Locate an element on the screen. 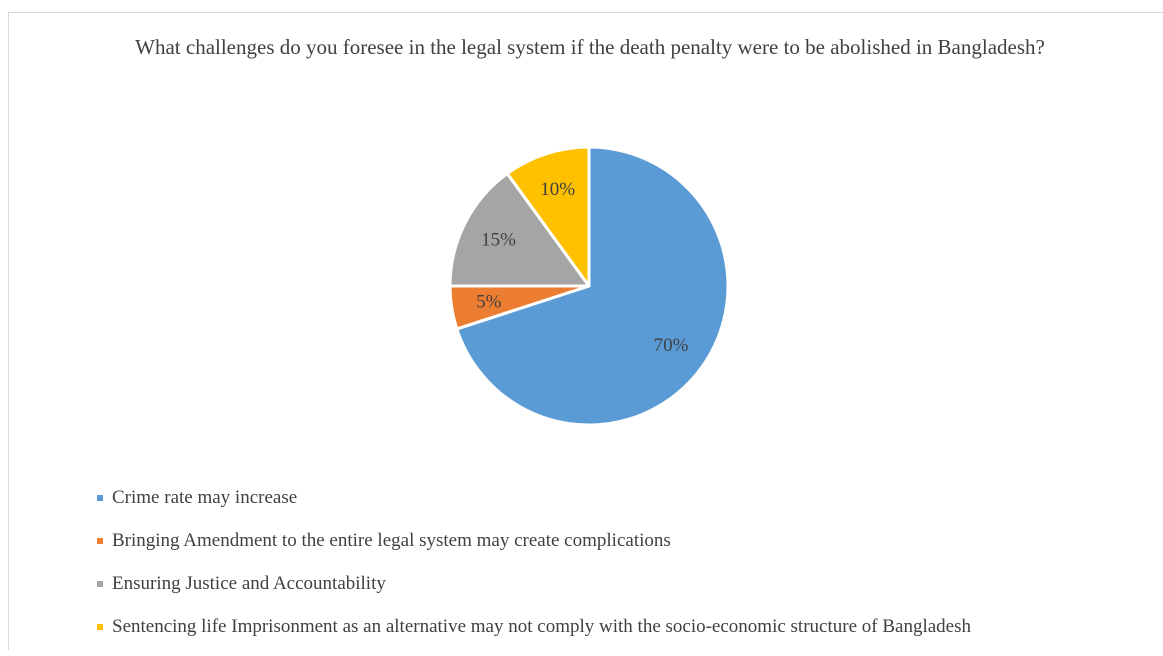  legend-item-crime-rate: Crime rate may increase is located at coordinates (534, 498).